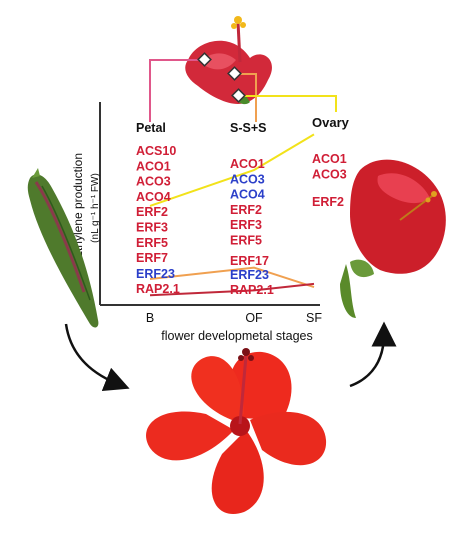 The image size is (474, 547). Describe the element at coordinates (177, 90) in the screenshot. I see `connector-petal` at that location.